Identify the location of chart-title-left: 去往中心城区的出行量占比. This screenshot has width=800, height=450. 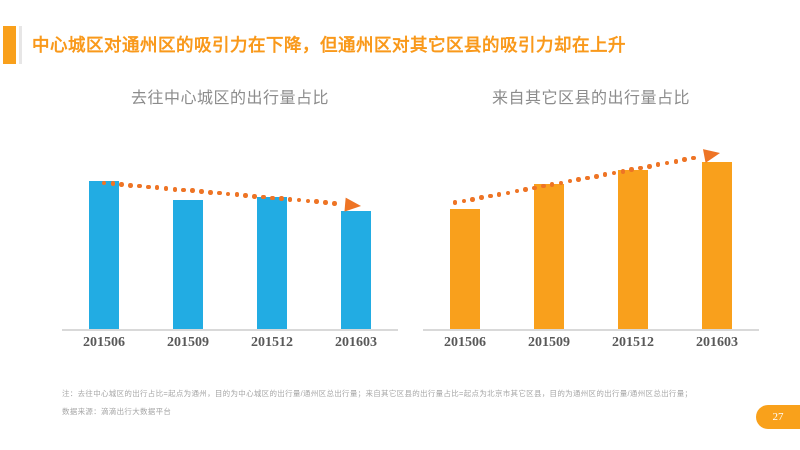
(229, 98).